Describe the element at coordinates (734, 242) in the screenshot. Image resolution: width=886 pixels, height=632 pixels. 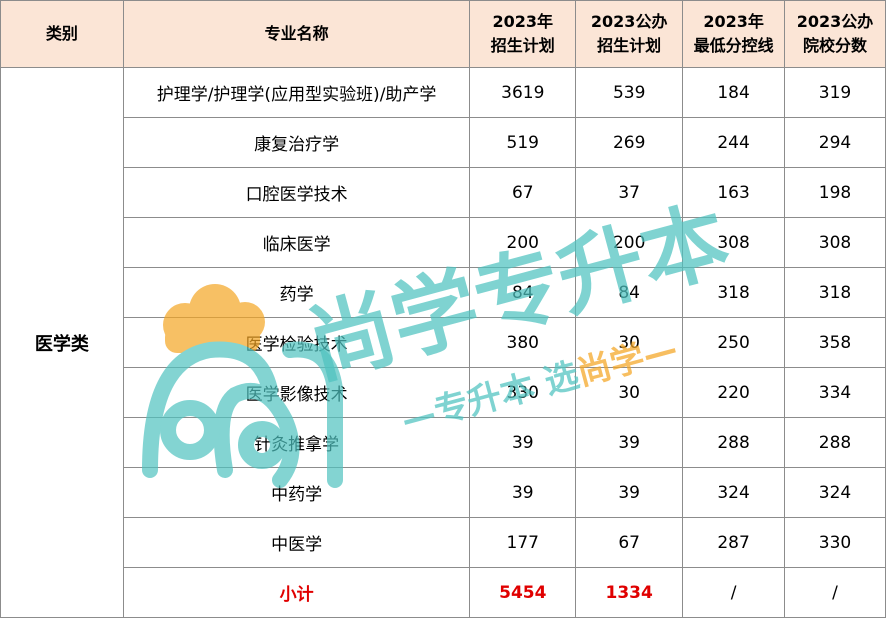
I see `min-score-value: 308` at that location.